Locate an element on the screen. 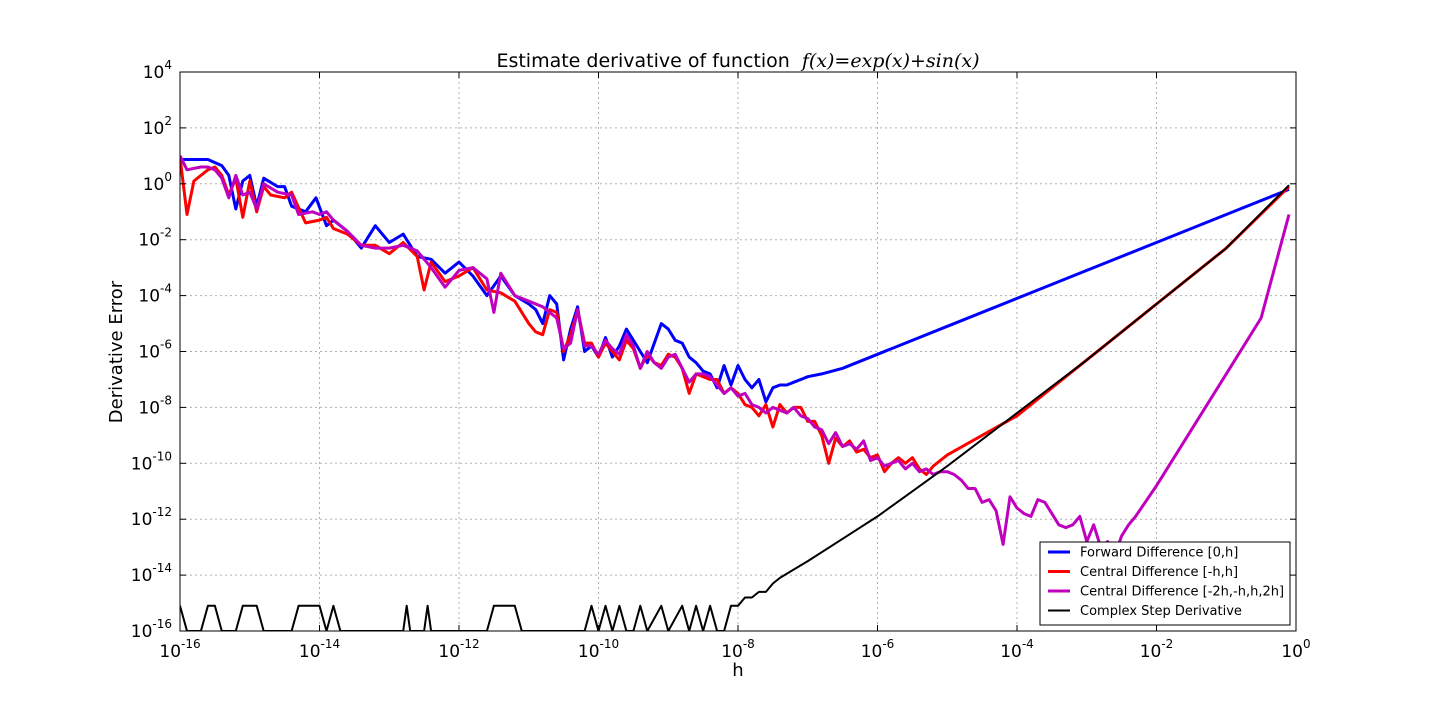 The height and width of the screenshot is (720, 1440). x-tick-exponent: -8 is located at coordinates (749, 644).